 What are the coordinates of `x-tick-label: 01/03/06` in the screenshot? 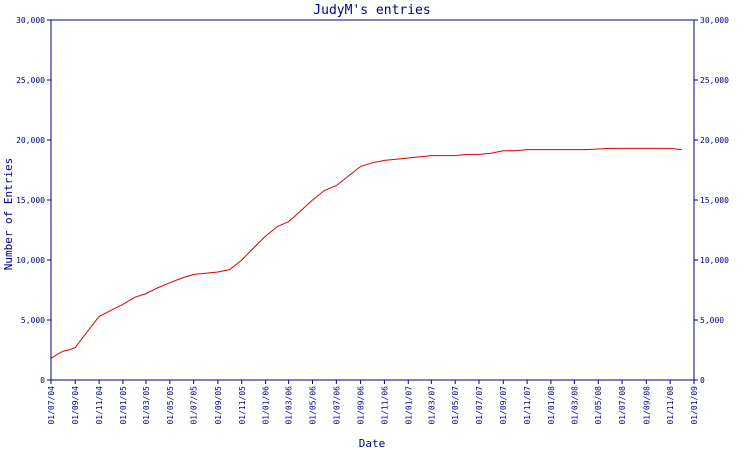 It's located at (289, 405).